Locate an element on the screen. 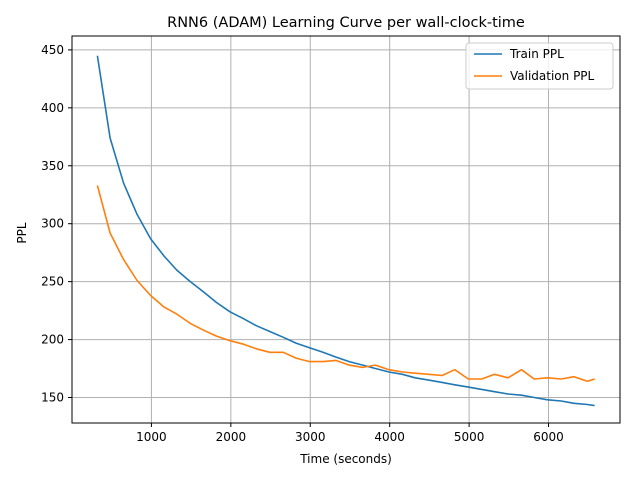 The image size is (640, 480). y-tick-label: 450 is located at coordinates (52, 50).